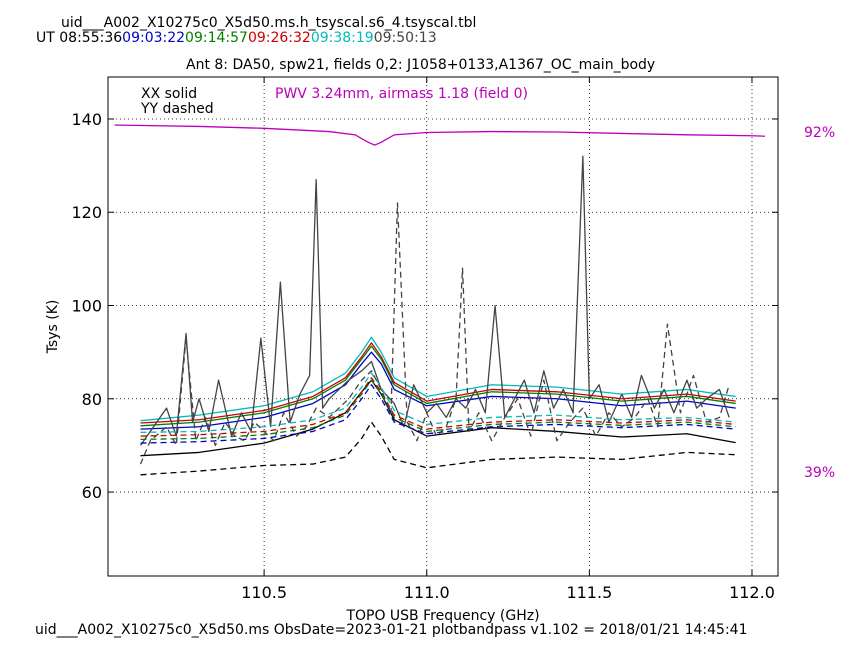 The width and height of the screenshot is (864, 648). Describe the element at coordinates (440, 135) in the screenshot. I see `transmission-curve` at that location.